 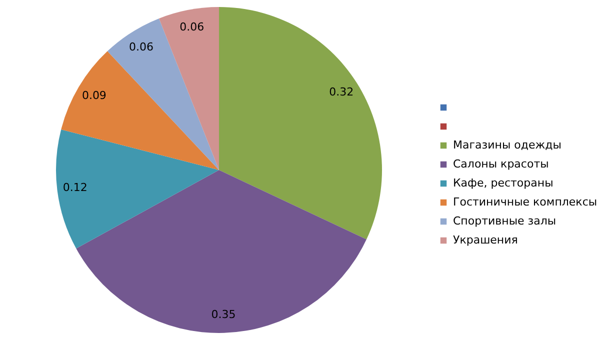 I want to click on data-label: 0.12, so click(x=75, y=187).